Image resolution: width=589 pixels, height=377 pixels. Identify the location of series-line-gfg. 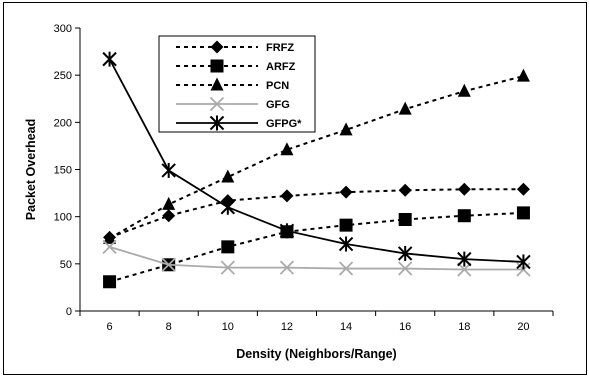
(316, 258).